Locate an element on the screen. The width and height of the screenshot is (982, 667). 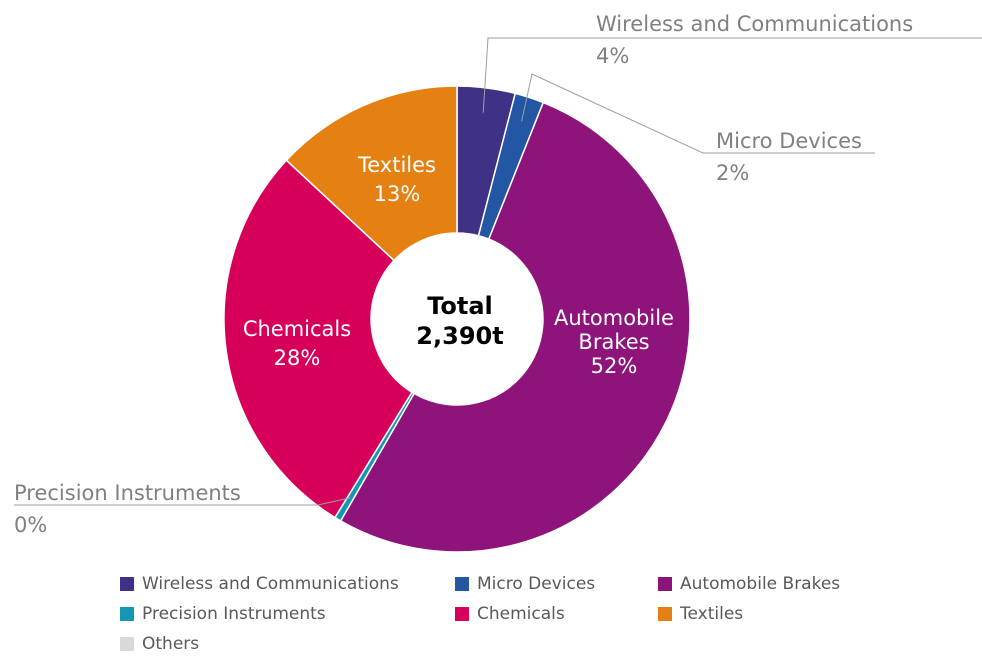
legend-label: Wireless and Communications is located at coordinates (270, 583).